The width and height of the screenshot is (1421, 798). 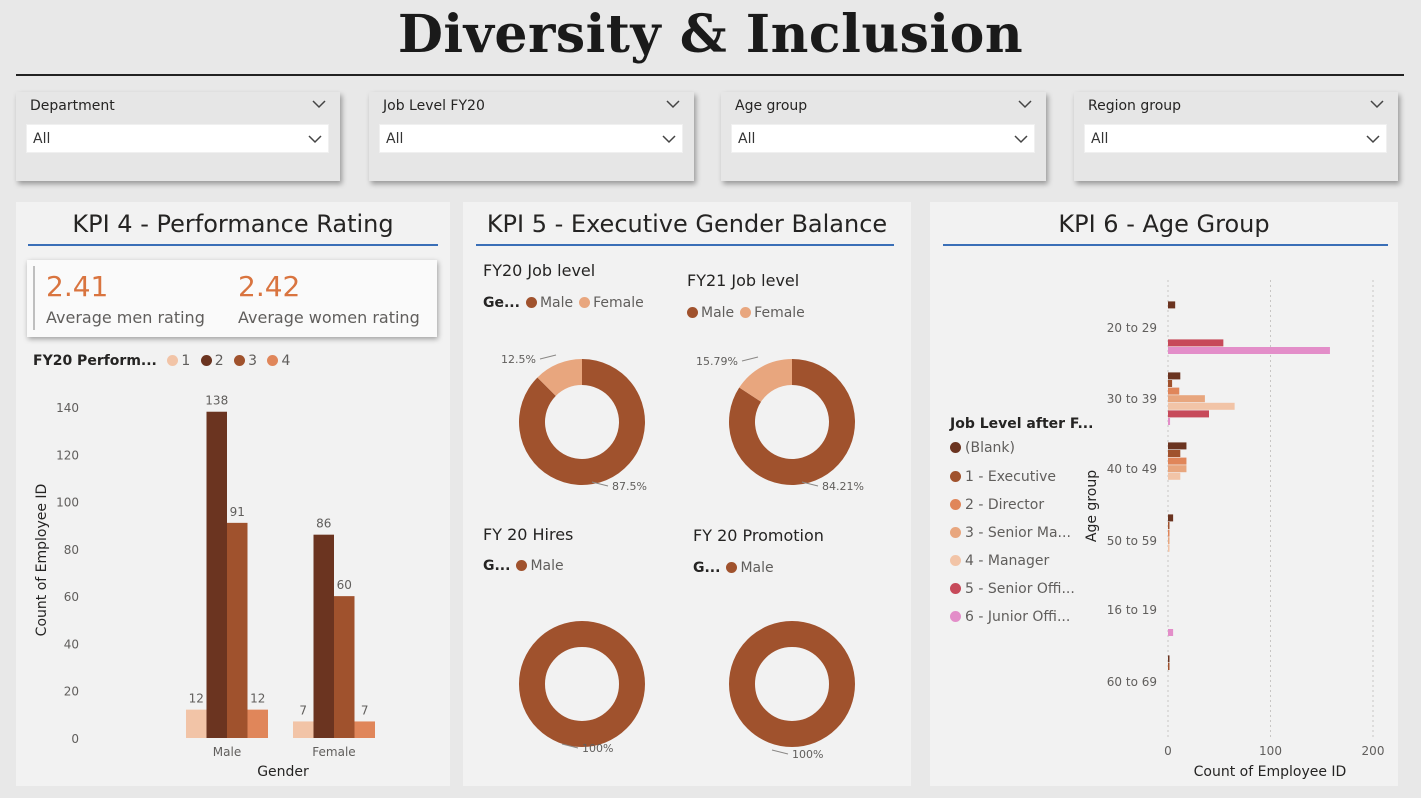 I want to click on job-level-dropdown: All, so click(x=531, y=138).